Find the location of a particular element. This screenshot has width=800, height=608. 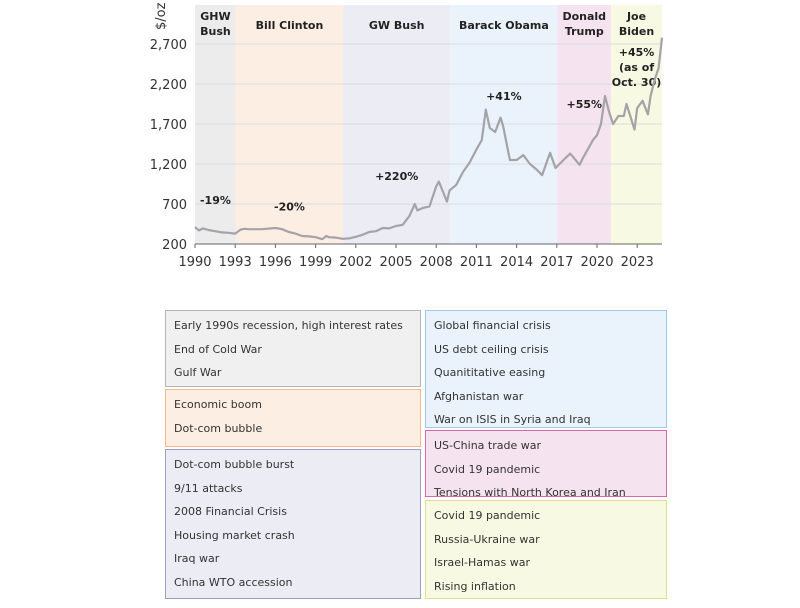

event-item: Tensions with North Korea and Iran is located at coordinates (530, 492).